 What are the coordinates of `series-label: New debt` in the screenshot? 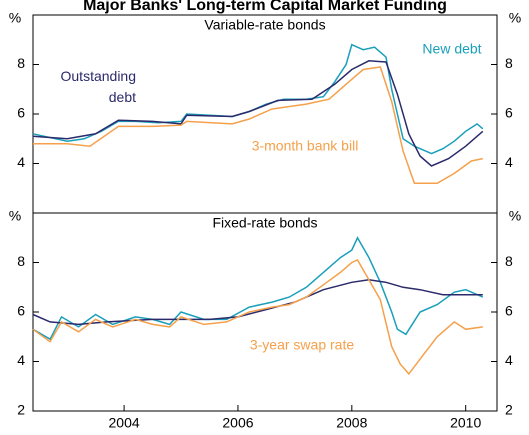 It's located at (451, 49).